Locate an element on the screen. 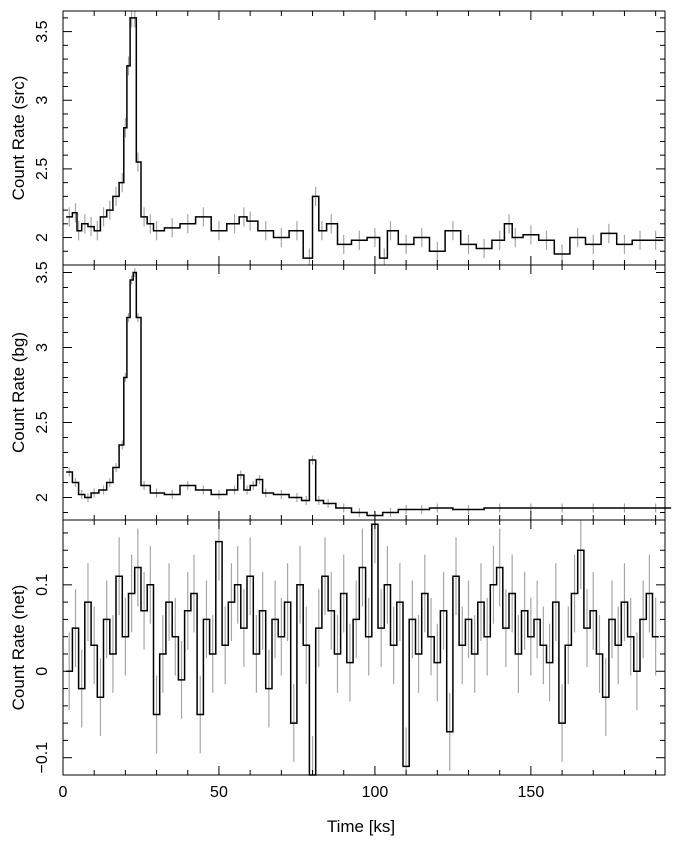  bg-y-tick-label: 2.5 is located at coordinates (42, 422).